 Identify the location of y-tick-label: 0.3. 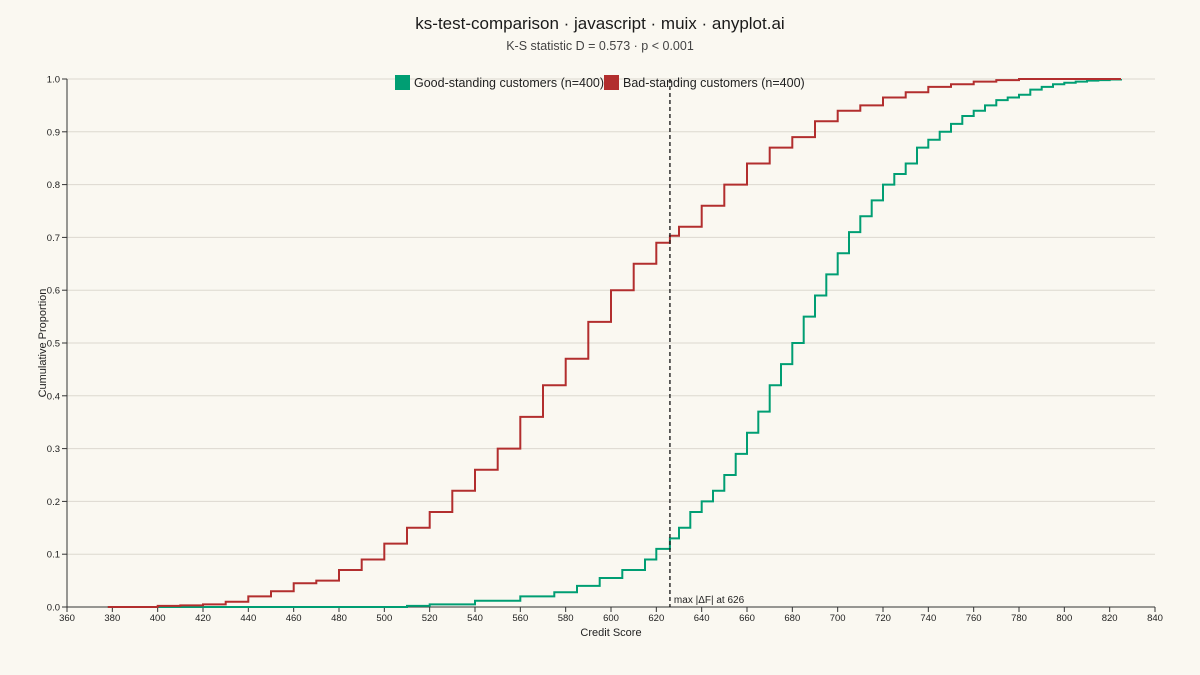
(53, 449).